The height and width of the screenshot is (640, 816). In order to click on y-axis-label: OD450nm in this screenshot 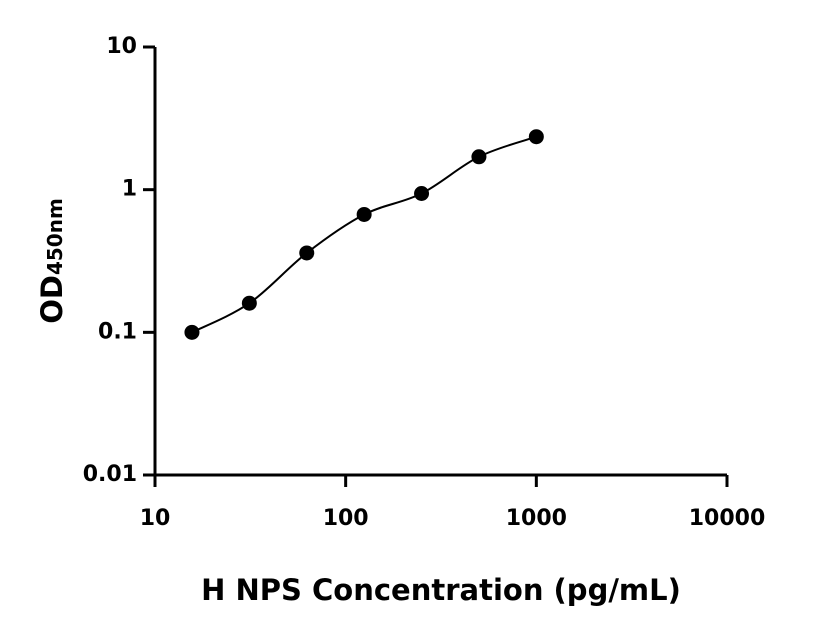, I will do `click(52, 261)`.